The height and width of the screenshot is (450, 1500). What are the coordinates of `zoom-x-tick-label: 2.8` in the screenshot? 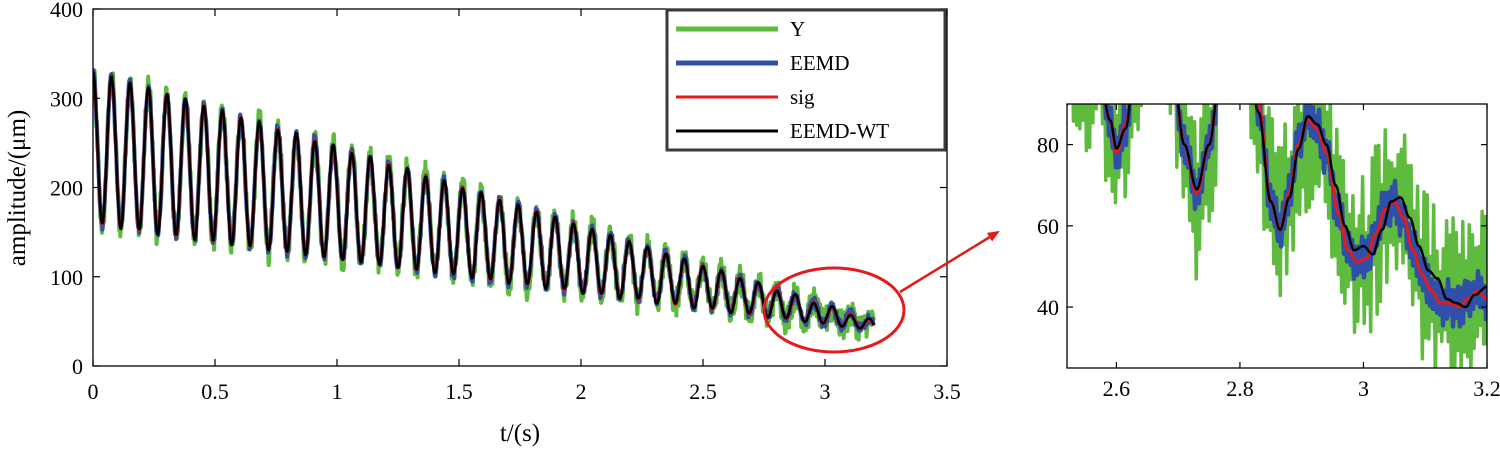 It's located at (1240, 388).